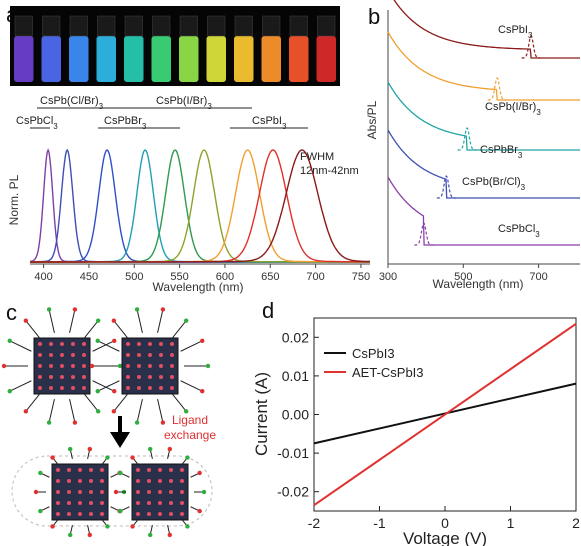 This screenshot has height=546, width=581. What do you see at coordinates (515, 32) in the screenshot?
I see `abs-series-label-5: CsPbI3` at bounding box center [515, 32].